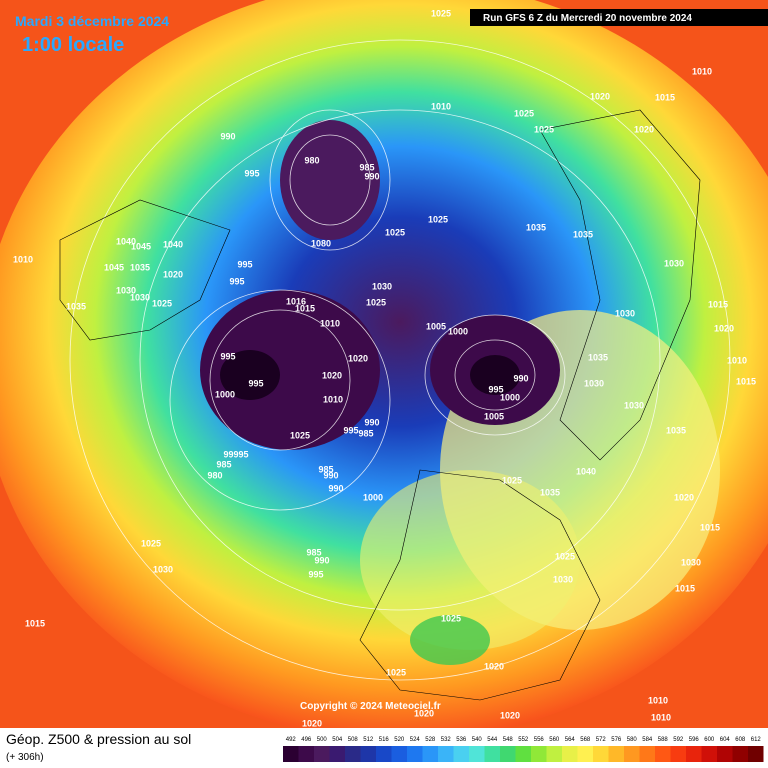 The height and width of the screenshot is (768, 768). I want to click on isobar-label: 1040, so click(586, 471).